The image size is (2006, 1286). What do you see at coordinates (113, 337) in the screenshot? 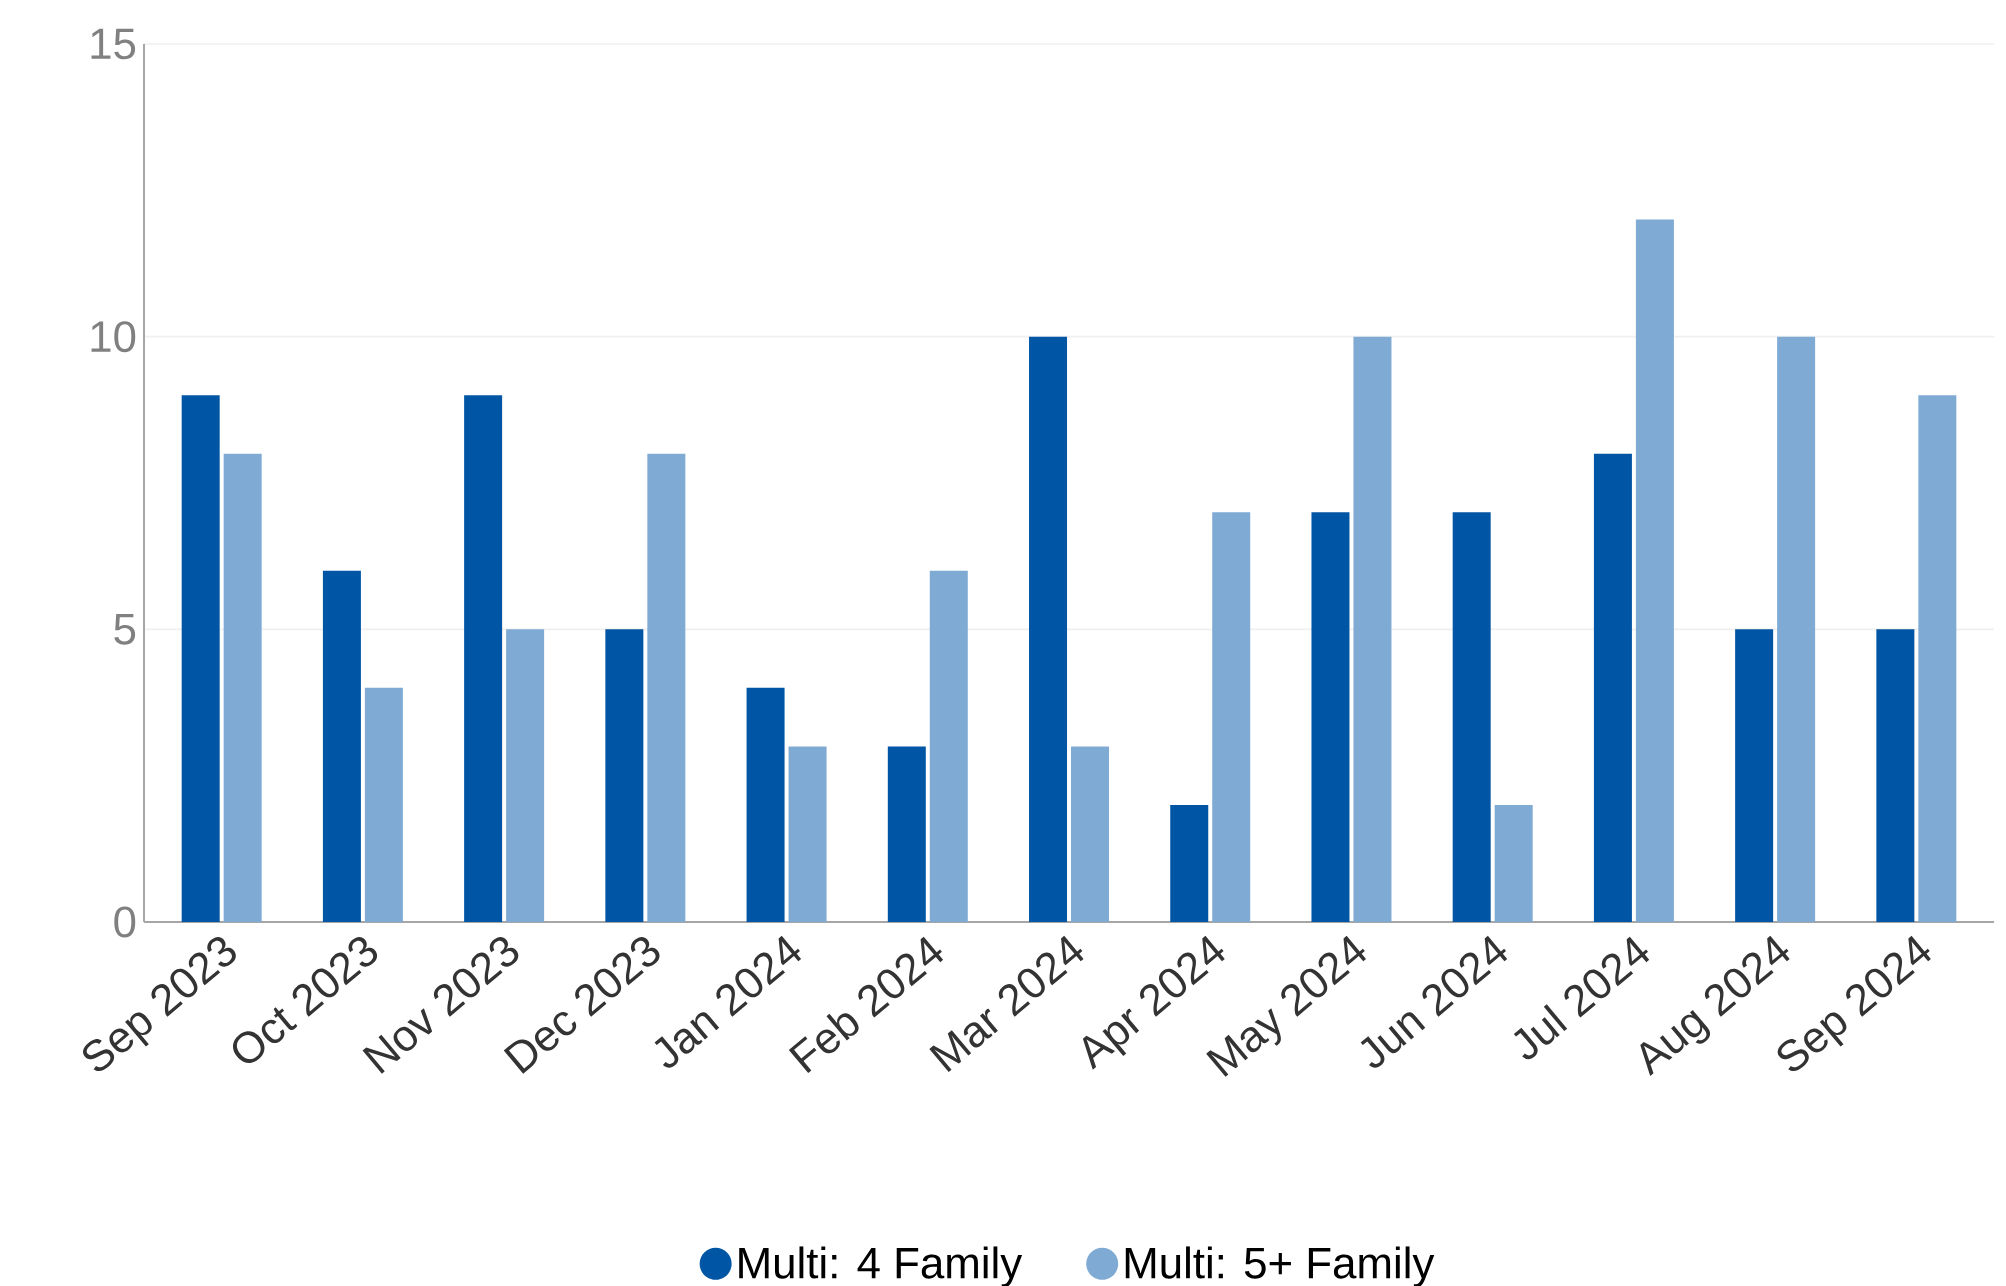
I see `y-tick-label: 10` at bounding box center [113, 337].